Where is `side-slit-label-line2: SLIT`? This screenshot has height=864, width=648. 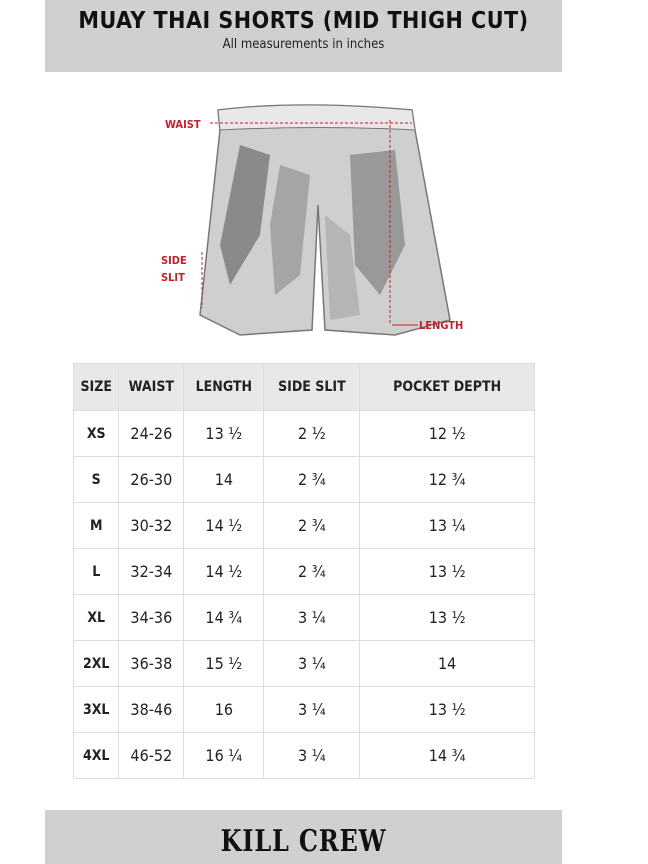 side-slit-label-line2: SLIT is located at coordinates (173, 277).